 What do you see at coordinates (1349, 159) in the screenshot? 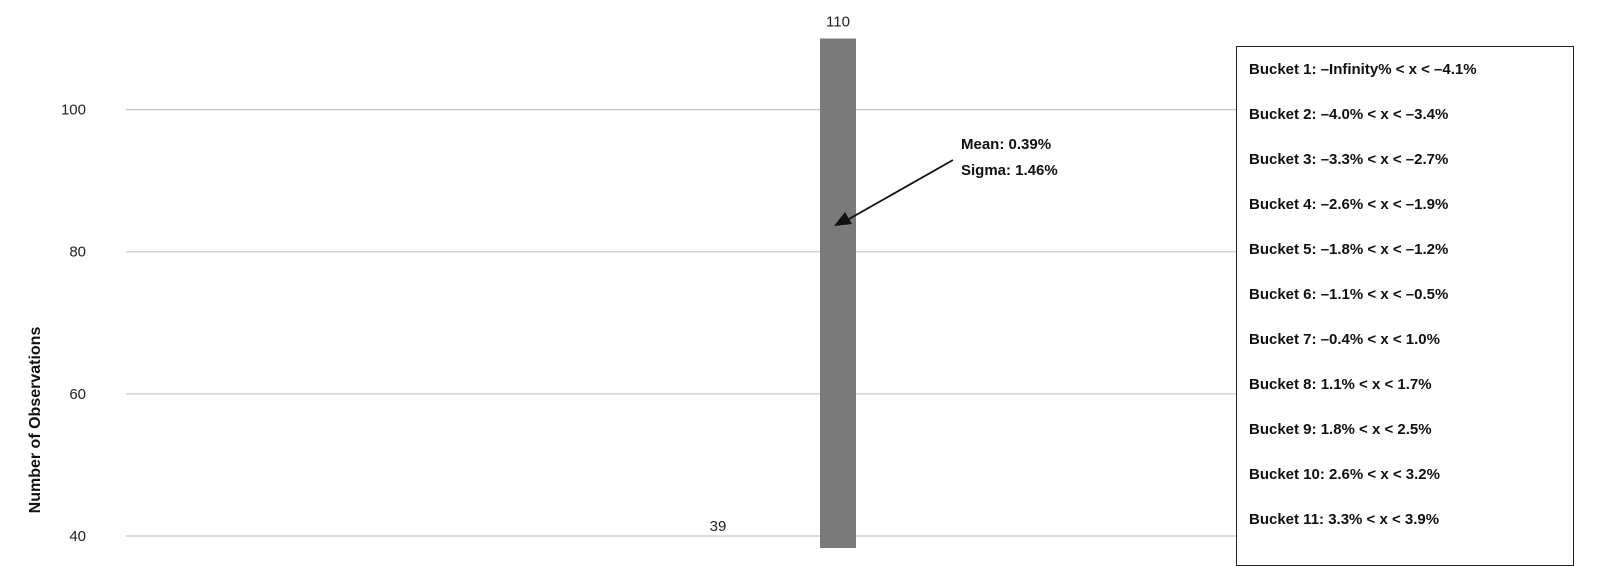
I see `legend-item-bucket-3: Bucket 3: –3.3% < x < –2.7%` at bounding box center [1349, 159].